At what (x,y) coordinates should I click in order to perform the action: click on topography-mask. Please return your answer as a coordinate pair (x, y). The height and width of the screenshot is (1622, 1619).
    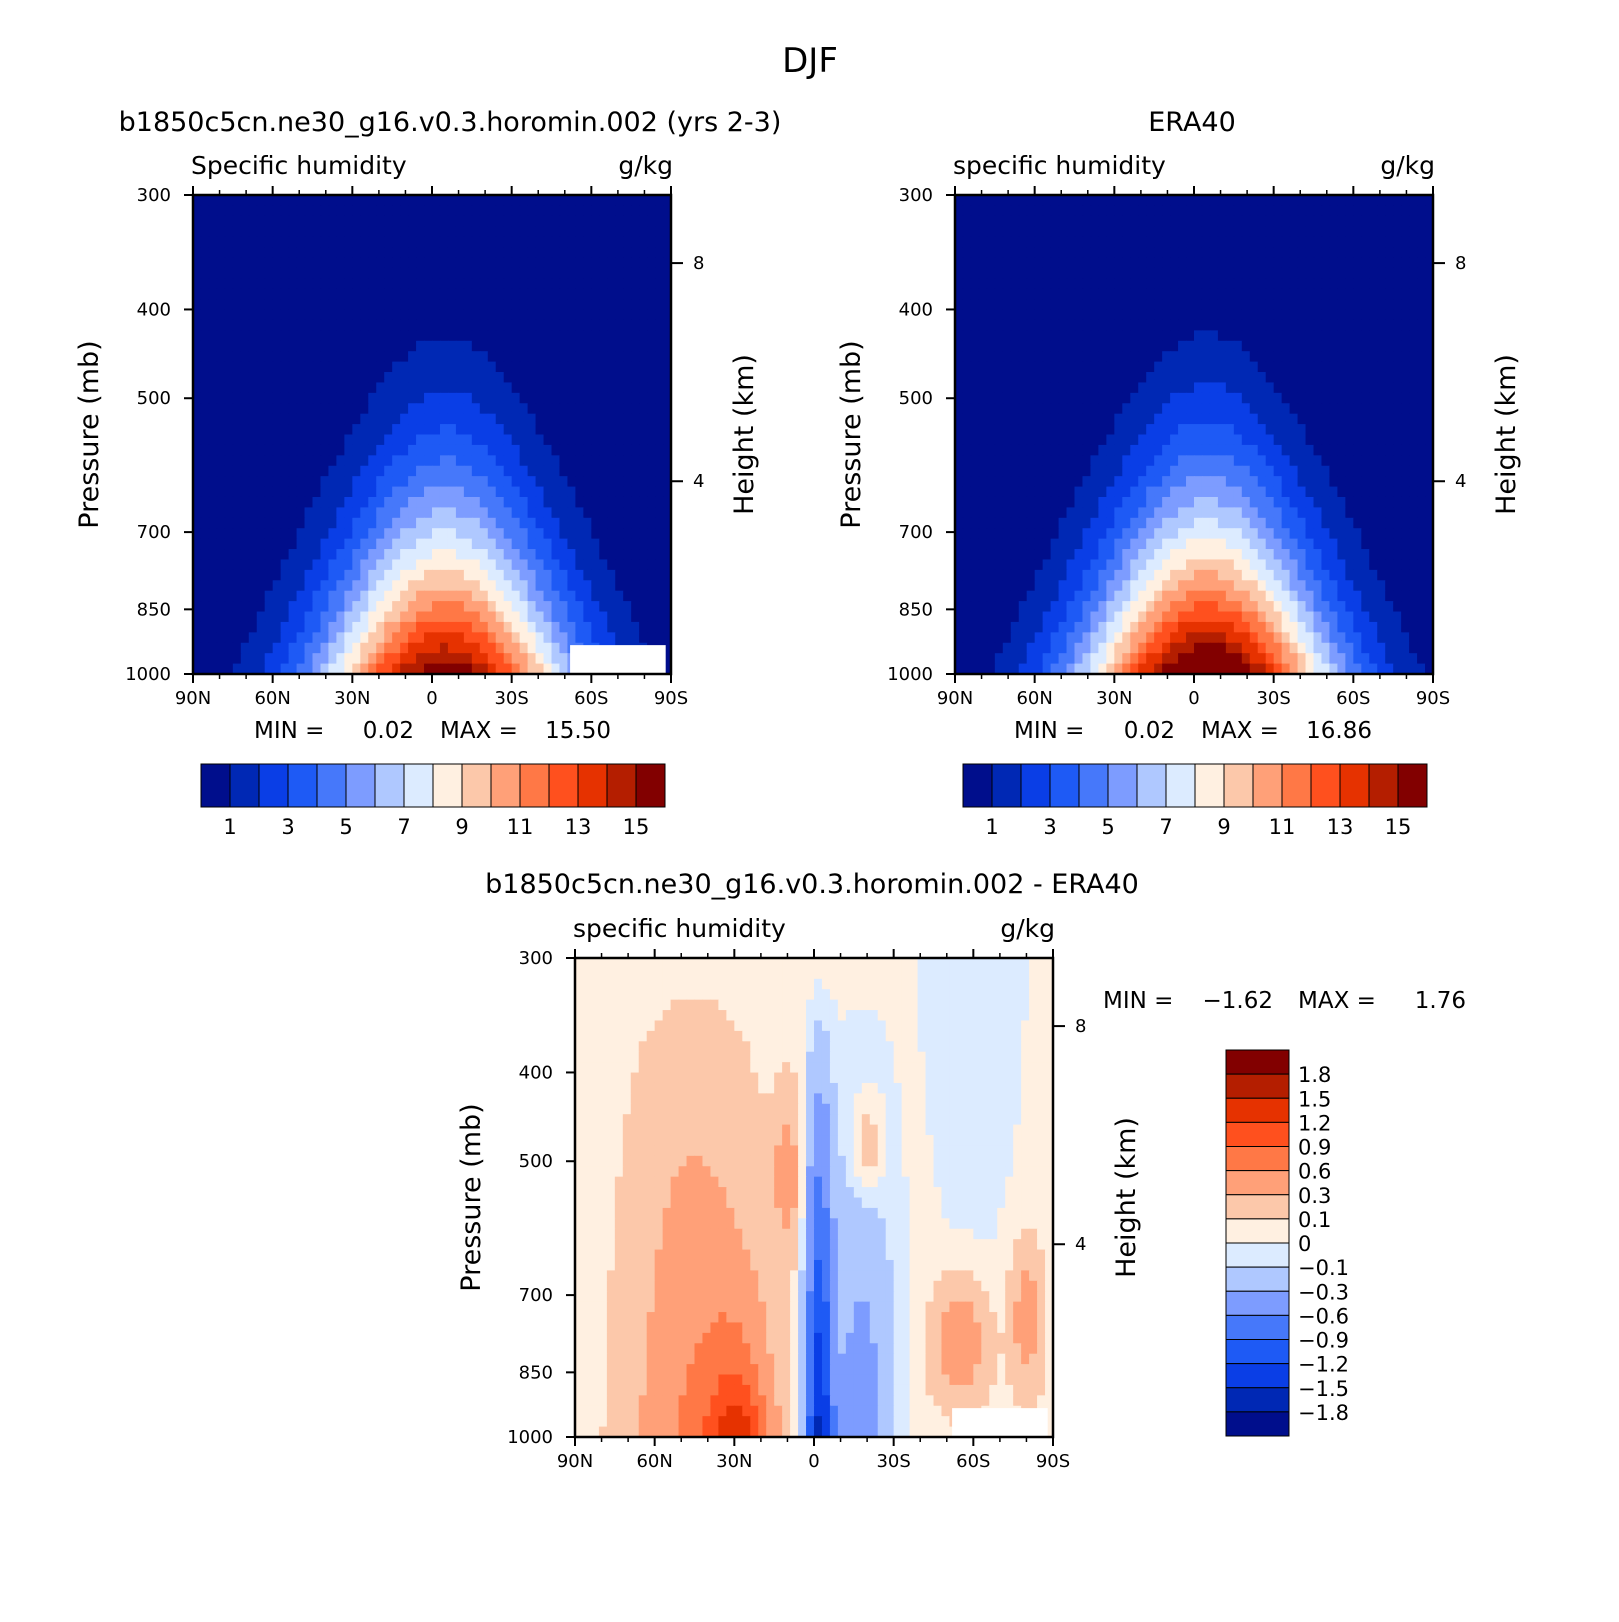
    Looking at the image, I should click on (618, 659).